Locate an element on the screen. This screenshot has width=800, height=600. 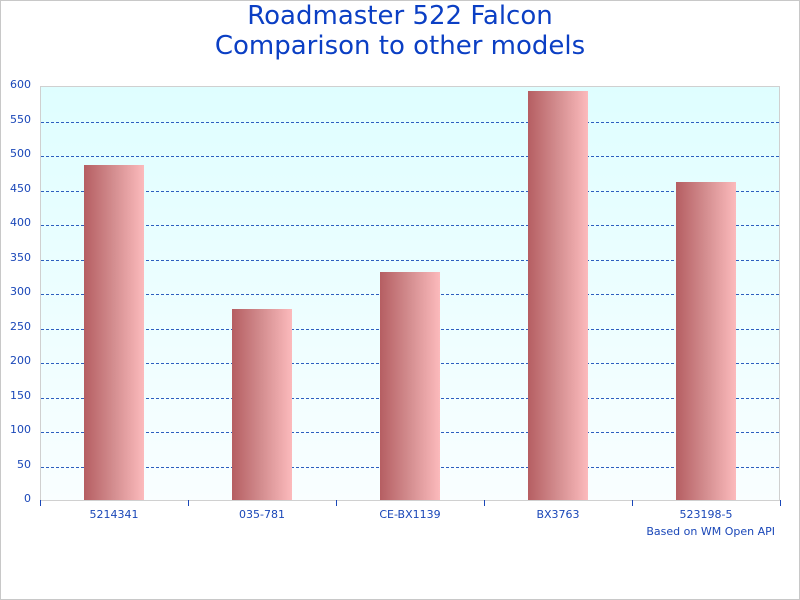
y-tick-label: 300 is located at coordinates (20, 291).